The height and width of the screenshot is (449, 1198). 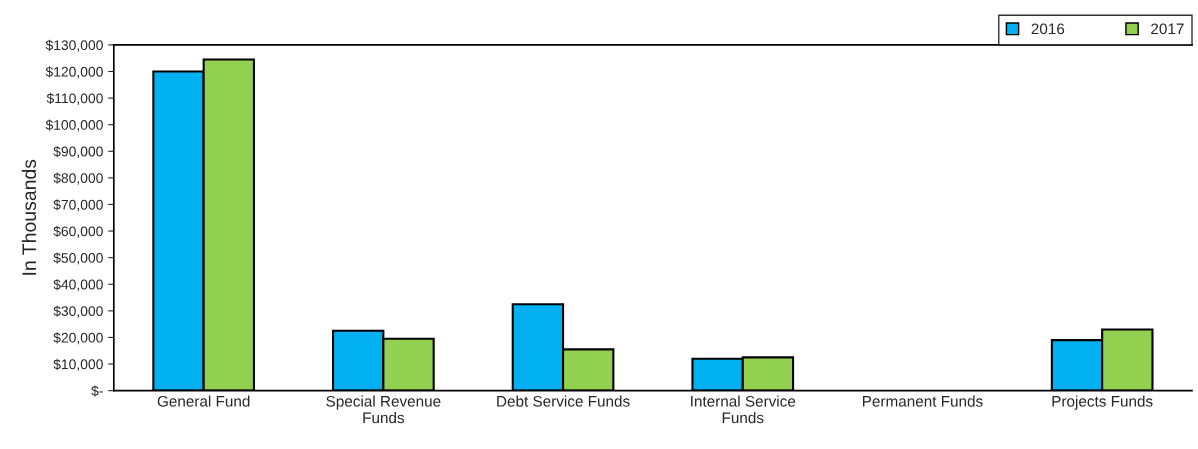 What do you see at coordinates (74, 98) in the screenshot?
I see `y-tick-label: $110,000` at bounding box center [74, 98].